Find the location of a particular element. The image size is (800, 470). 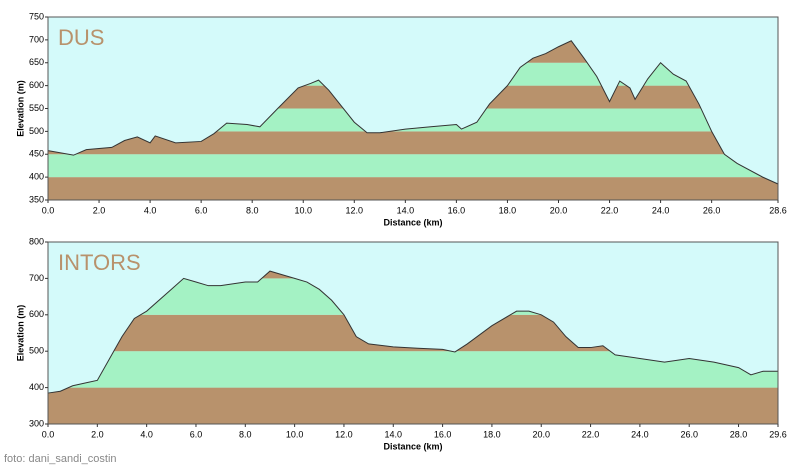

y-tick-label: 750 is located at coordinates (36, 16).